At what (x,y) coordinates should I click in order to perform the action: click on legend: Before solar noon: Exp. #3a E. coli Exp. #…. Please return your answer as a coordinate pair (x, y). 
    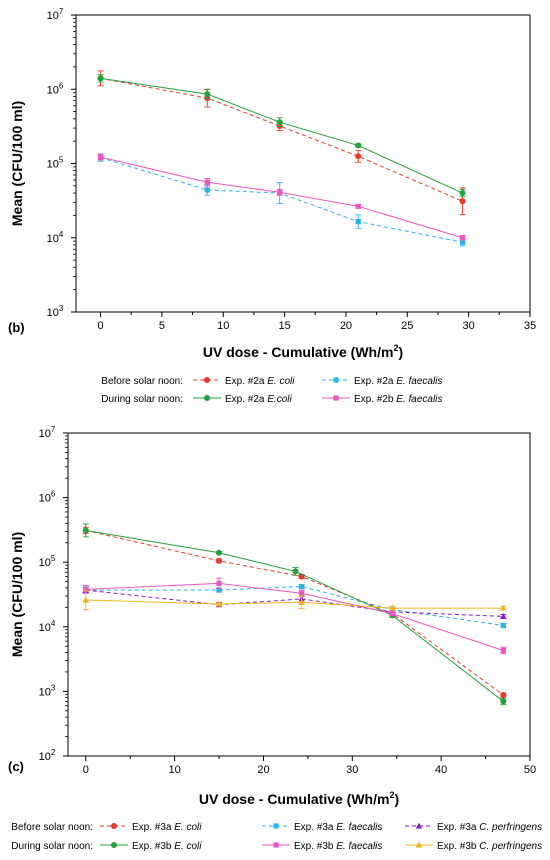
    Looking at the image, I should click on (276, 837).